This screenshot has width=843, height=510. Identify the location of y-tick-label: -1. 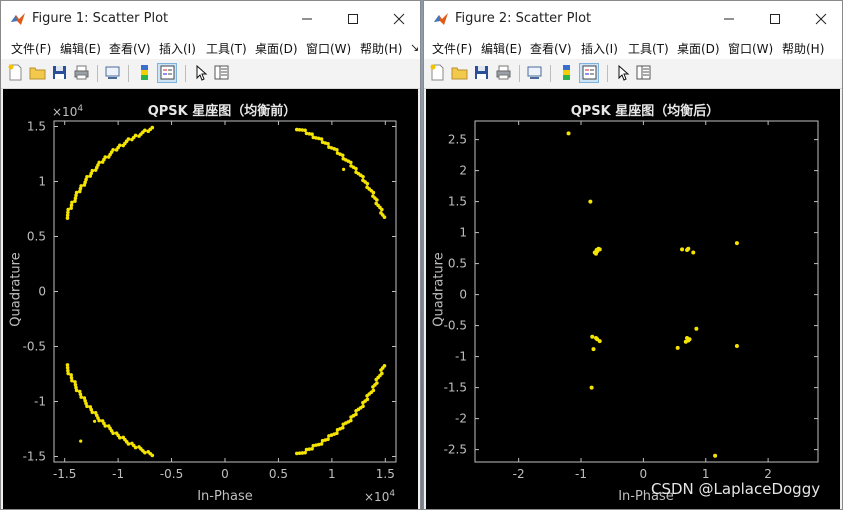
(40, 402).